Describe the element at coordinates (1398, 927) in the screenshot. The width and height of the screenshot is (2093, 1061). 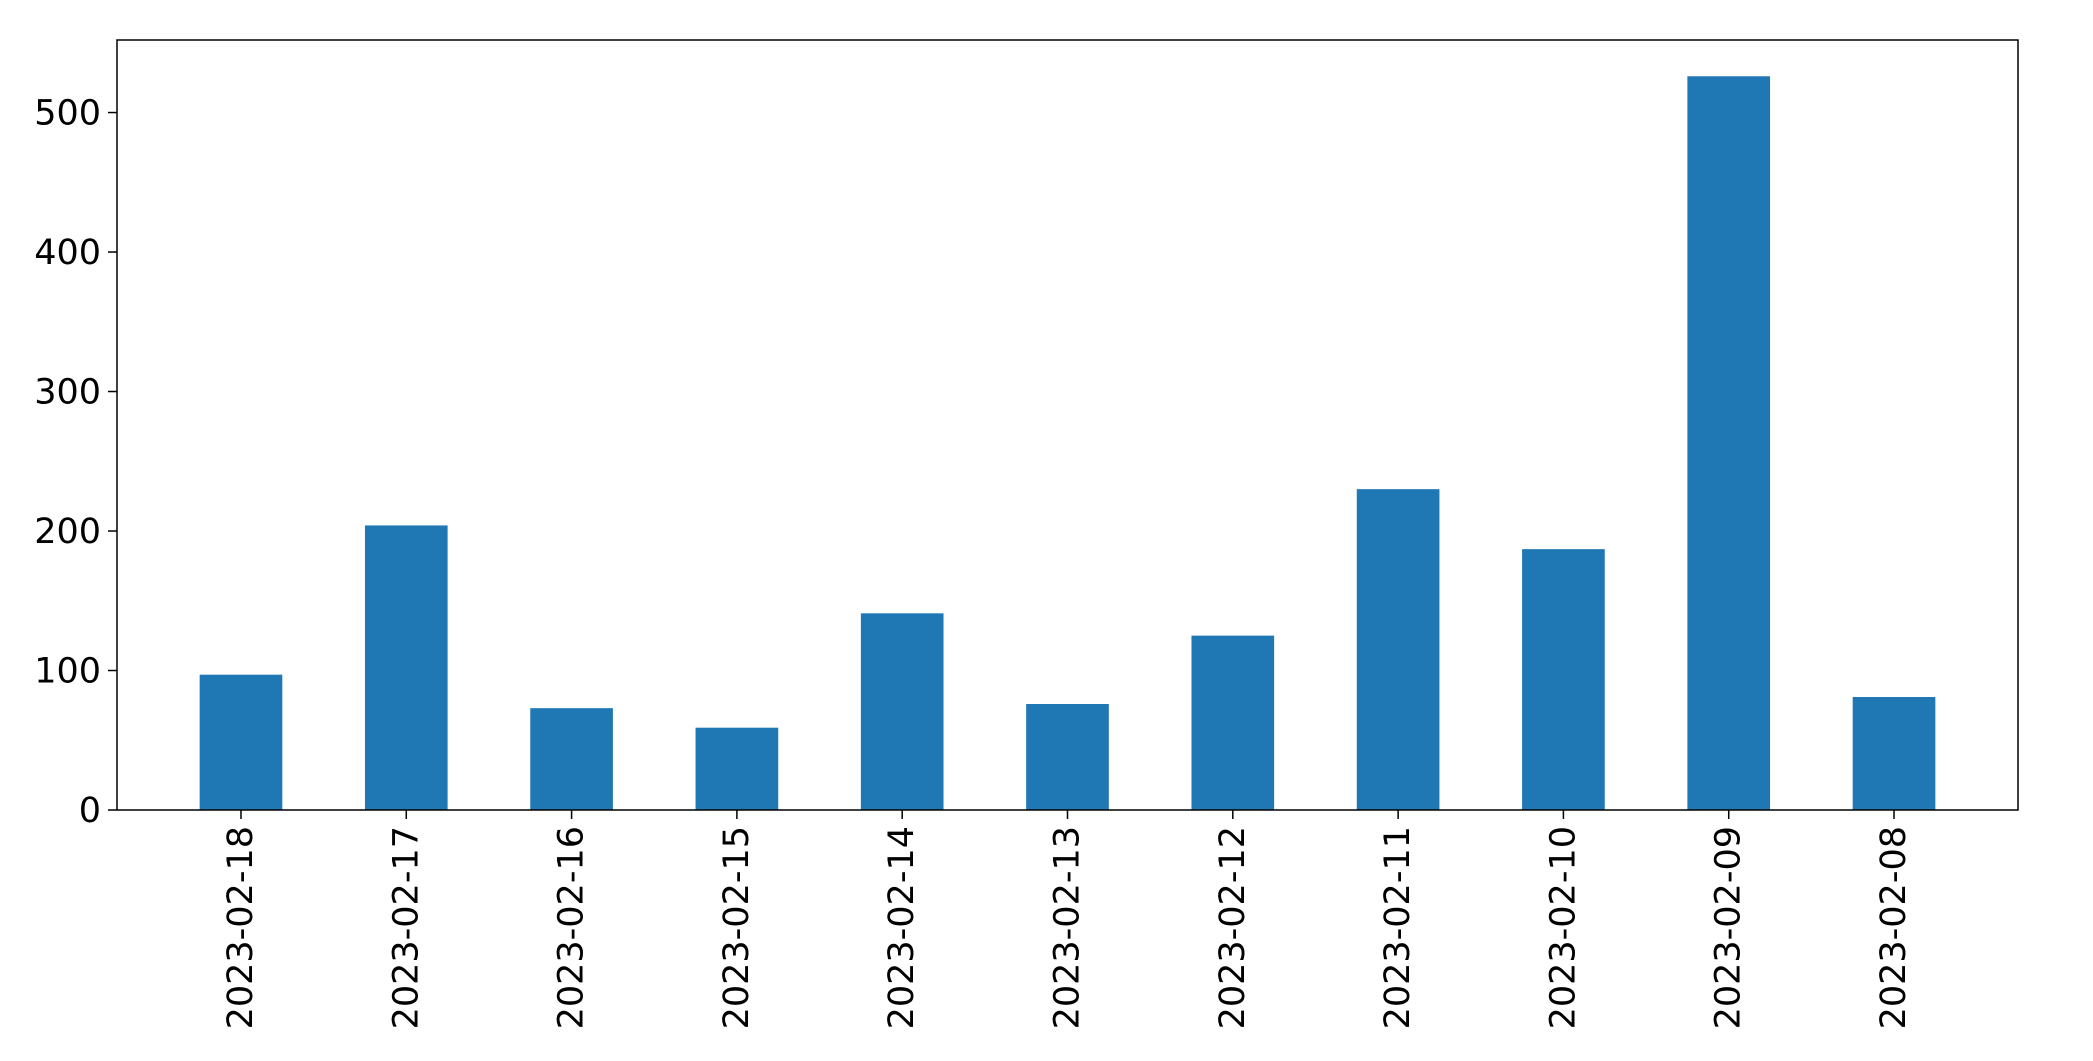
I see `x-tick-label: 2023-02-11` at that location.